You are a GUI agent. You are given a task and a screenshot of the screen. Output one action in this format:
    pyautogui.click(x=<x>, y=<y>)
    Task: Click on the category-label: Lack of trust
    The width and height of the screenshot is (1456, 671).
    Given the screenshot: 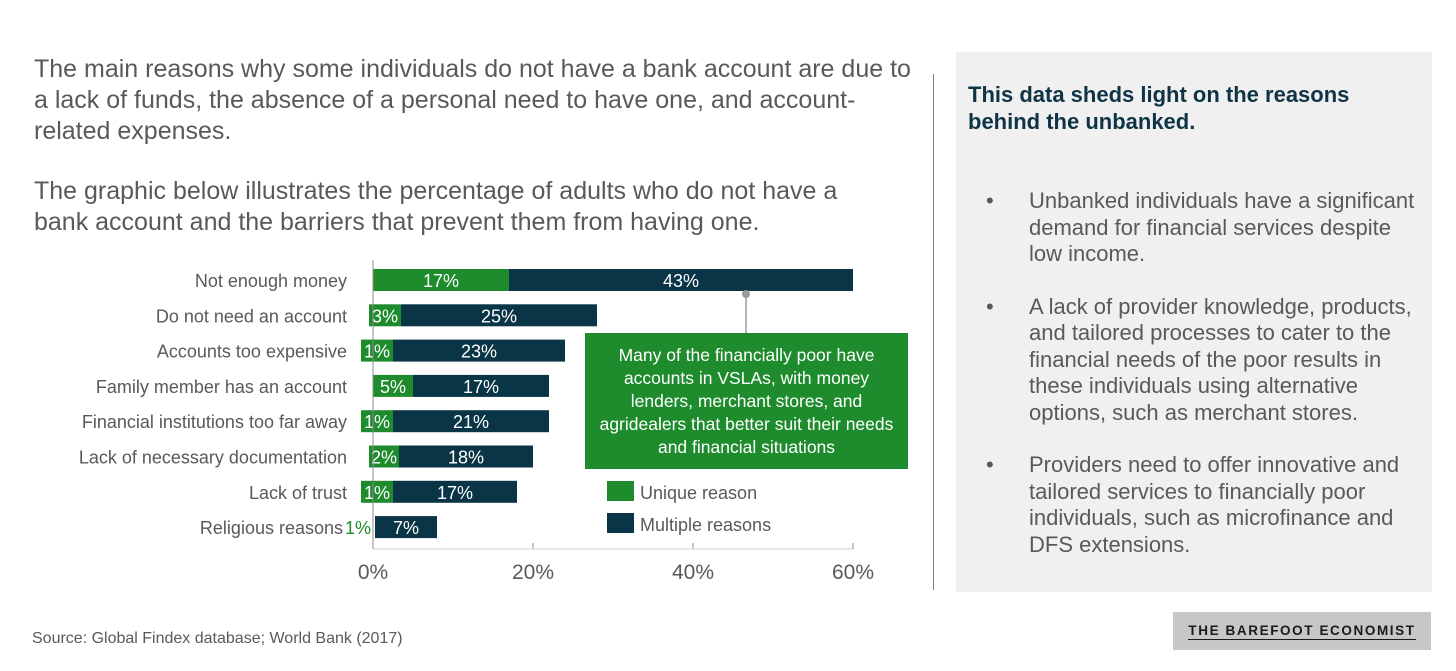 What is the action you would take?
    pyautogui.click(x=298, y=493)
    